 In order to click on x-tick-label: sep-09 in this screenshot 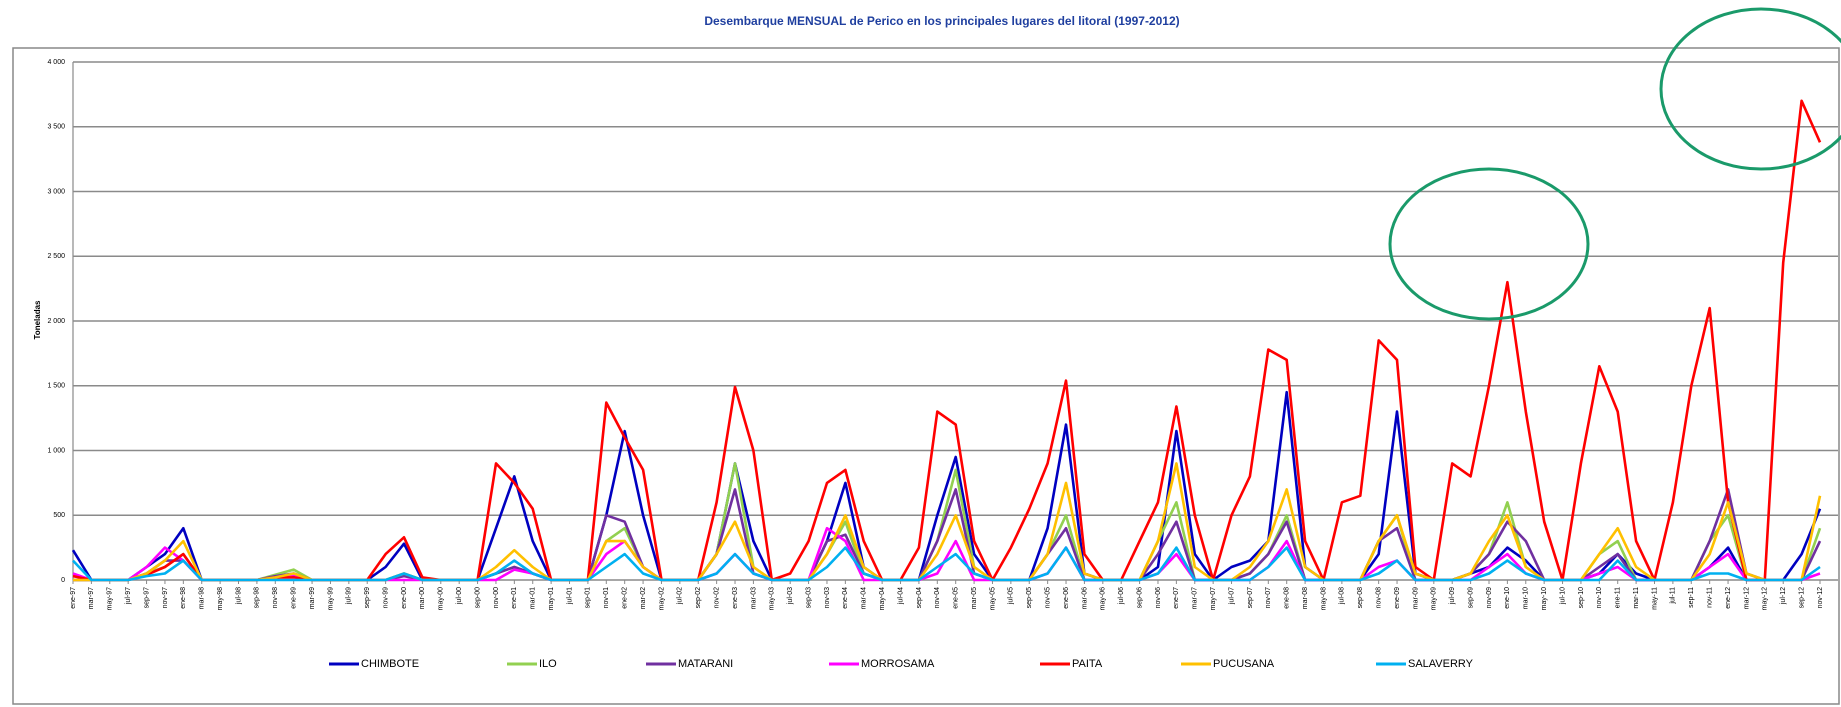, I will do `click(1470, 598)`.